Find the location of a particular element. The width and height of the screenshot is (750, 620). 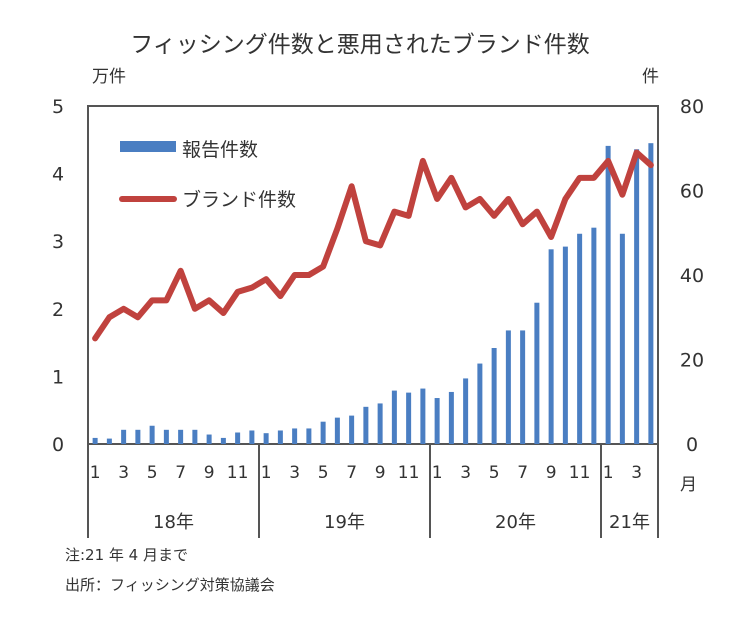

right-tick-label: 40 is located at coordinates (692, 276).